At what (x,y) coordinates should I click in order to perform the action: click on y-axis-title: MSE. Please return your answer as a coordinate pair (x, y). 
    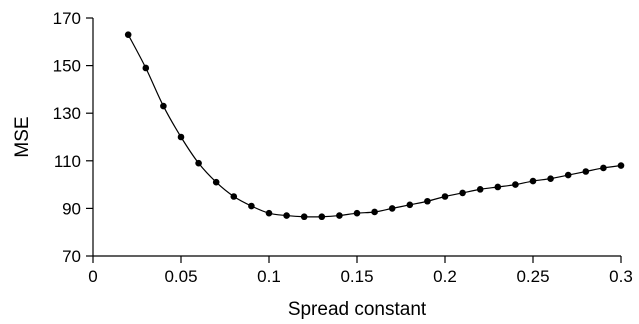
    Looking at the image, I should click on (22, 136).